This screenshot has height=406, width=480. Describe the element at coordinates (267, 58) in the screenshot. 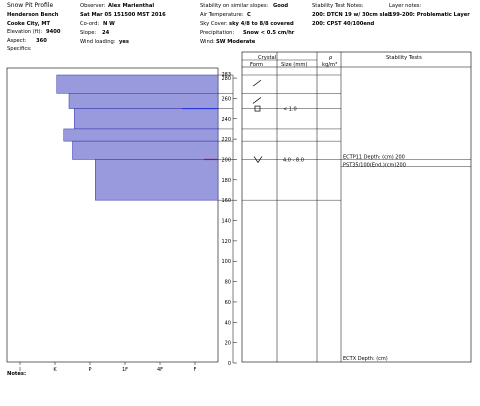

I see `crystal-header: Crystal` at that location.